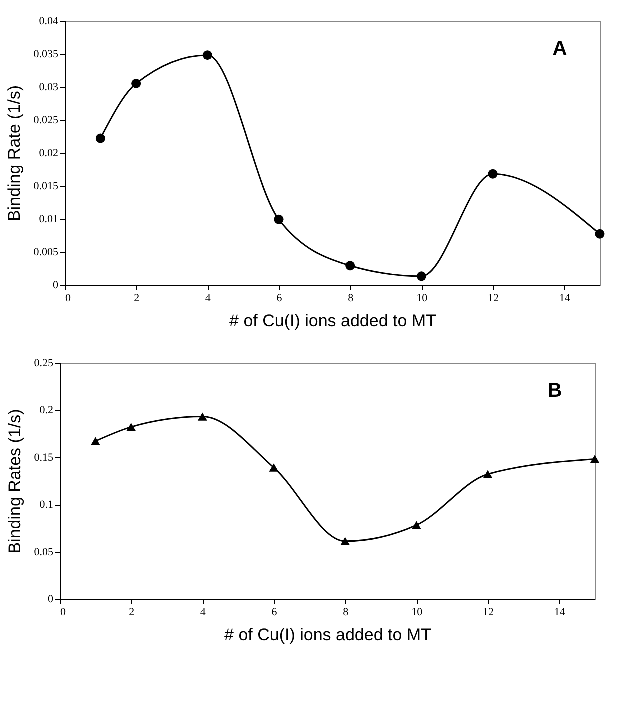 The image size is (640, 712). I want to click on y-tick-label: 0.1, so click(47, 505).